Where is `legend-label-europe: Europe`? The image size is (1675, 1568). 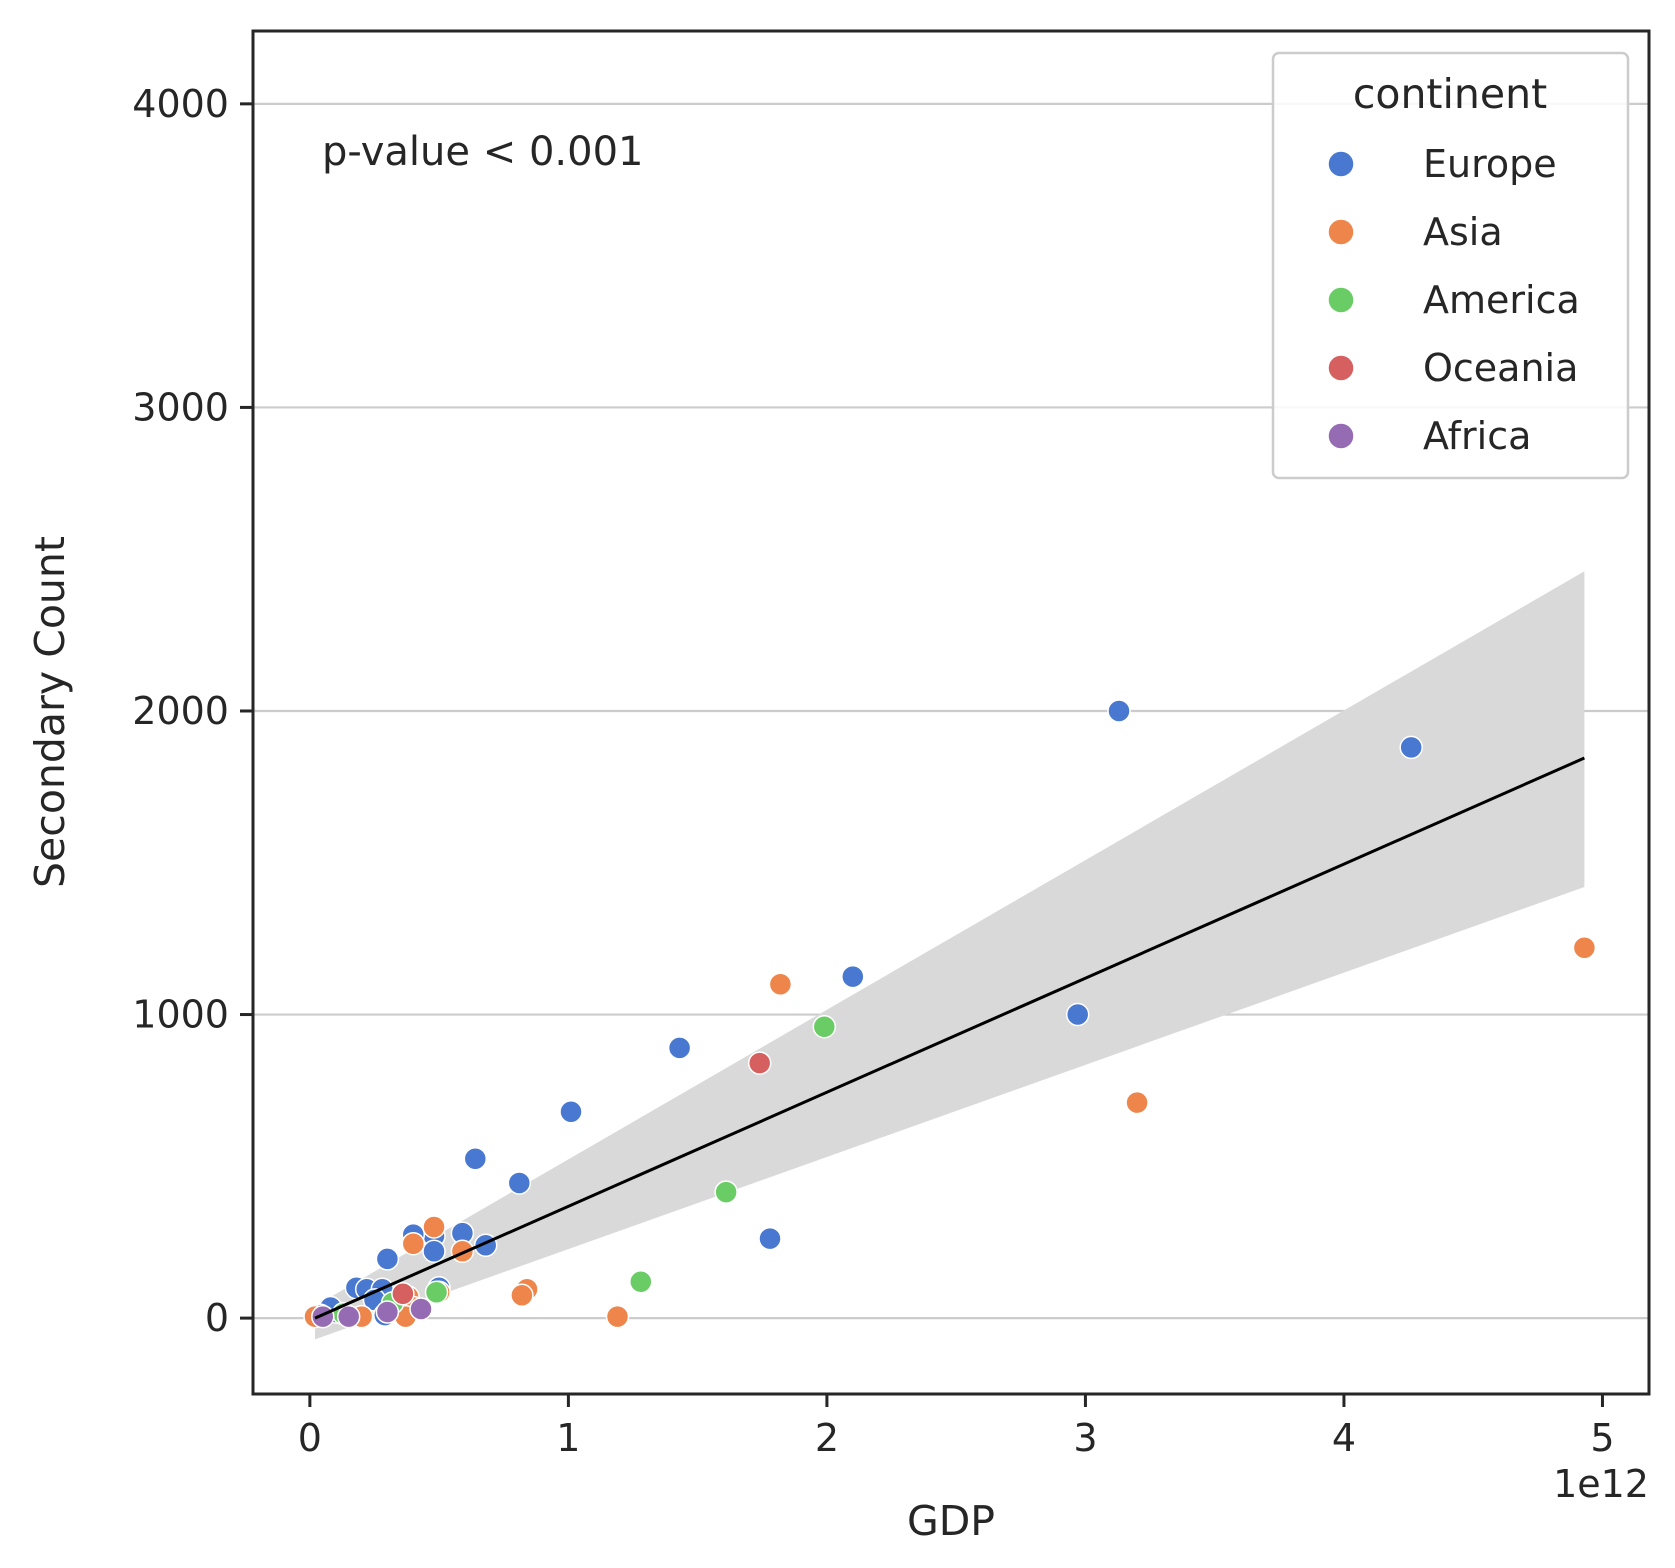 legend-label-europe: Europe is located at coordinates (1490, 164).